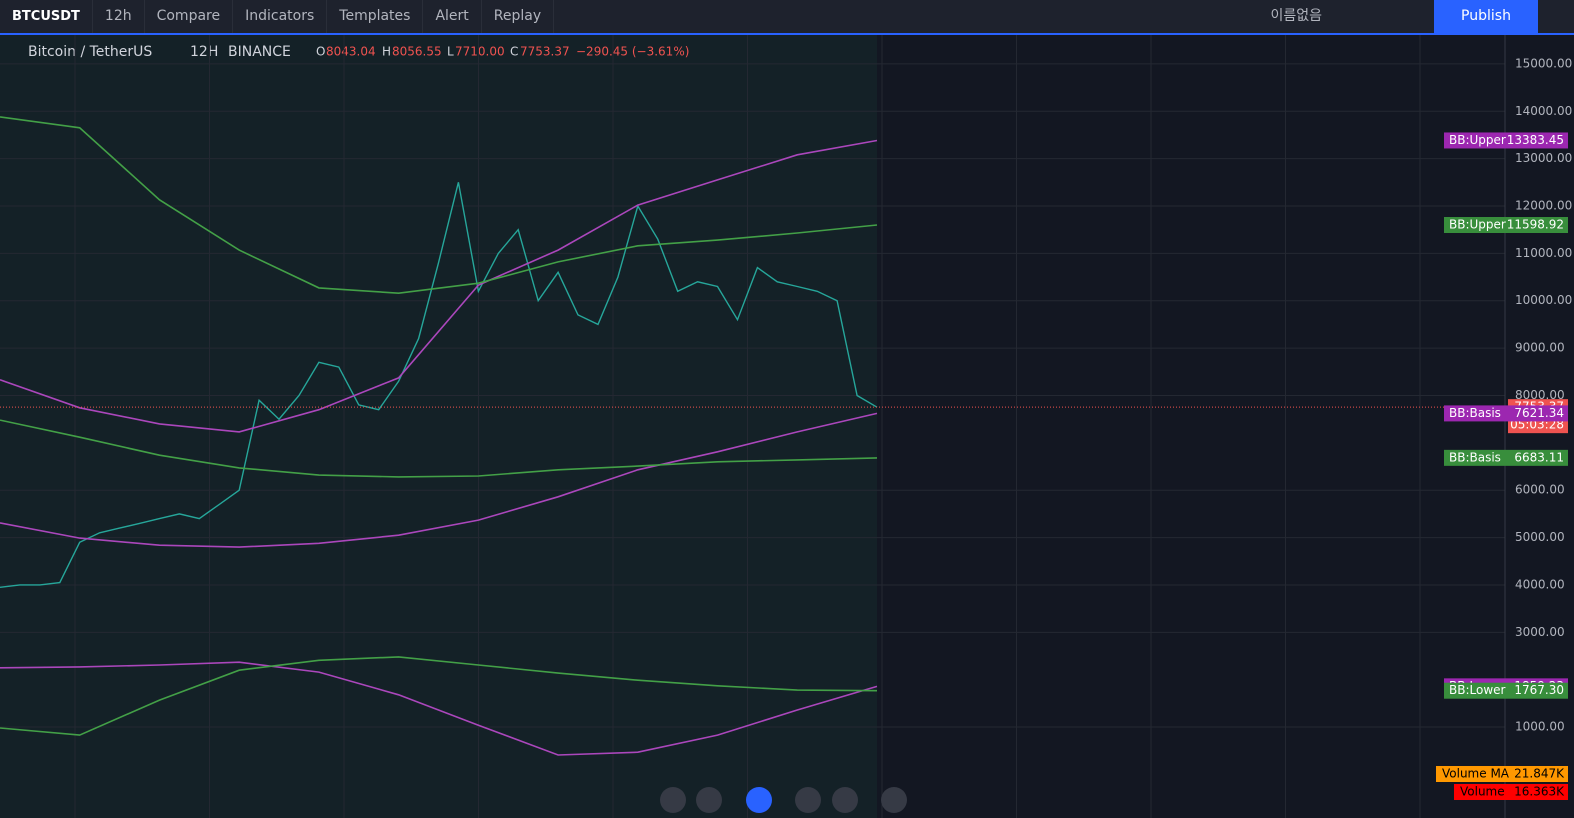 The height and width of the screenshot is (818, 1574). What do you see at coordinates (1539, 457) in the screenshot?
I see `price-label-value: 6683.11` at bounding box center [1539, 457].